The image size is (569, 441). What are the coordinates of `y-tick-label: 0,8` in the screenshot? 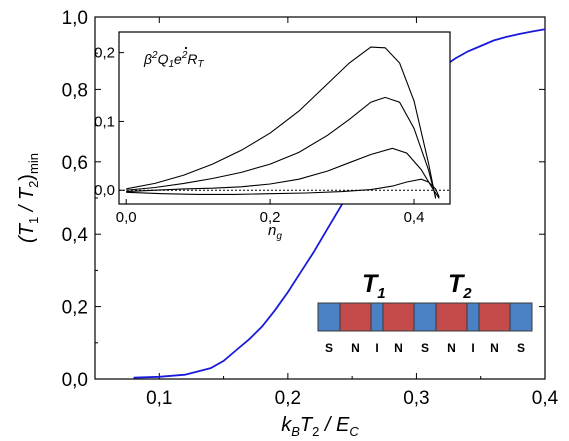 It's located at (75, 90).